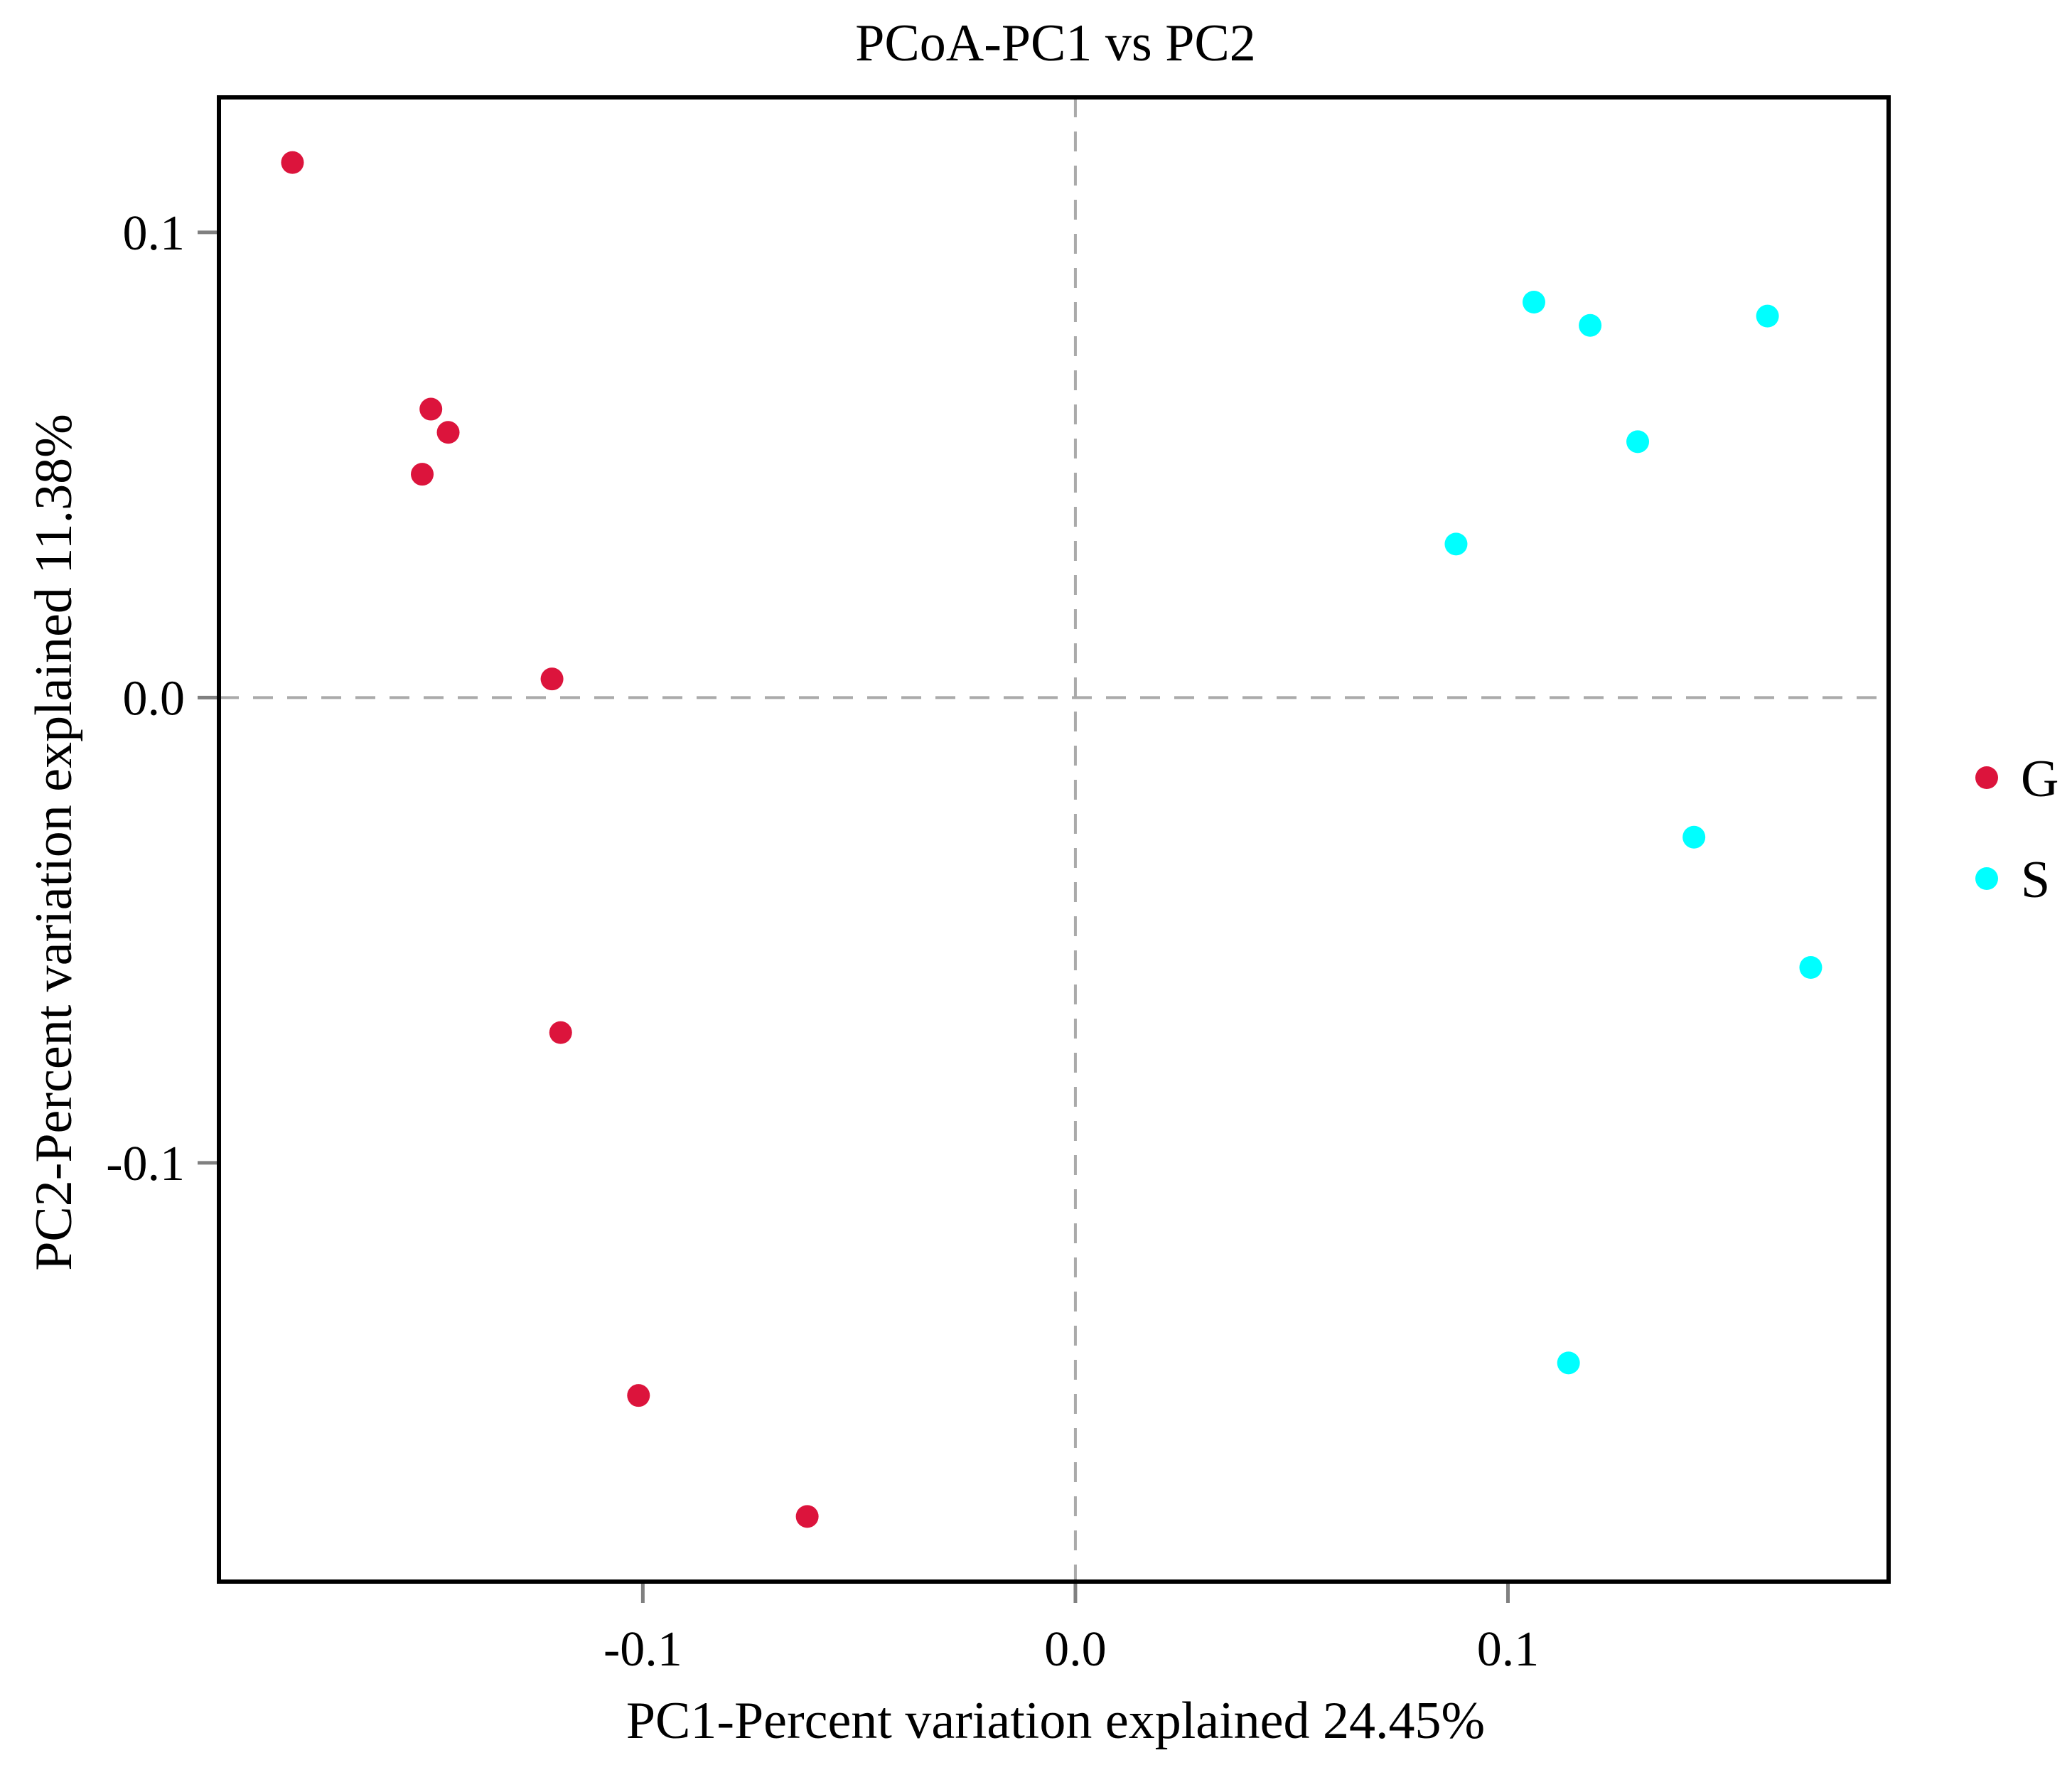  I want to click on y-tick-label-2: 0.0, so click(155, 698).